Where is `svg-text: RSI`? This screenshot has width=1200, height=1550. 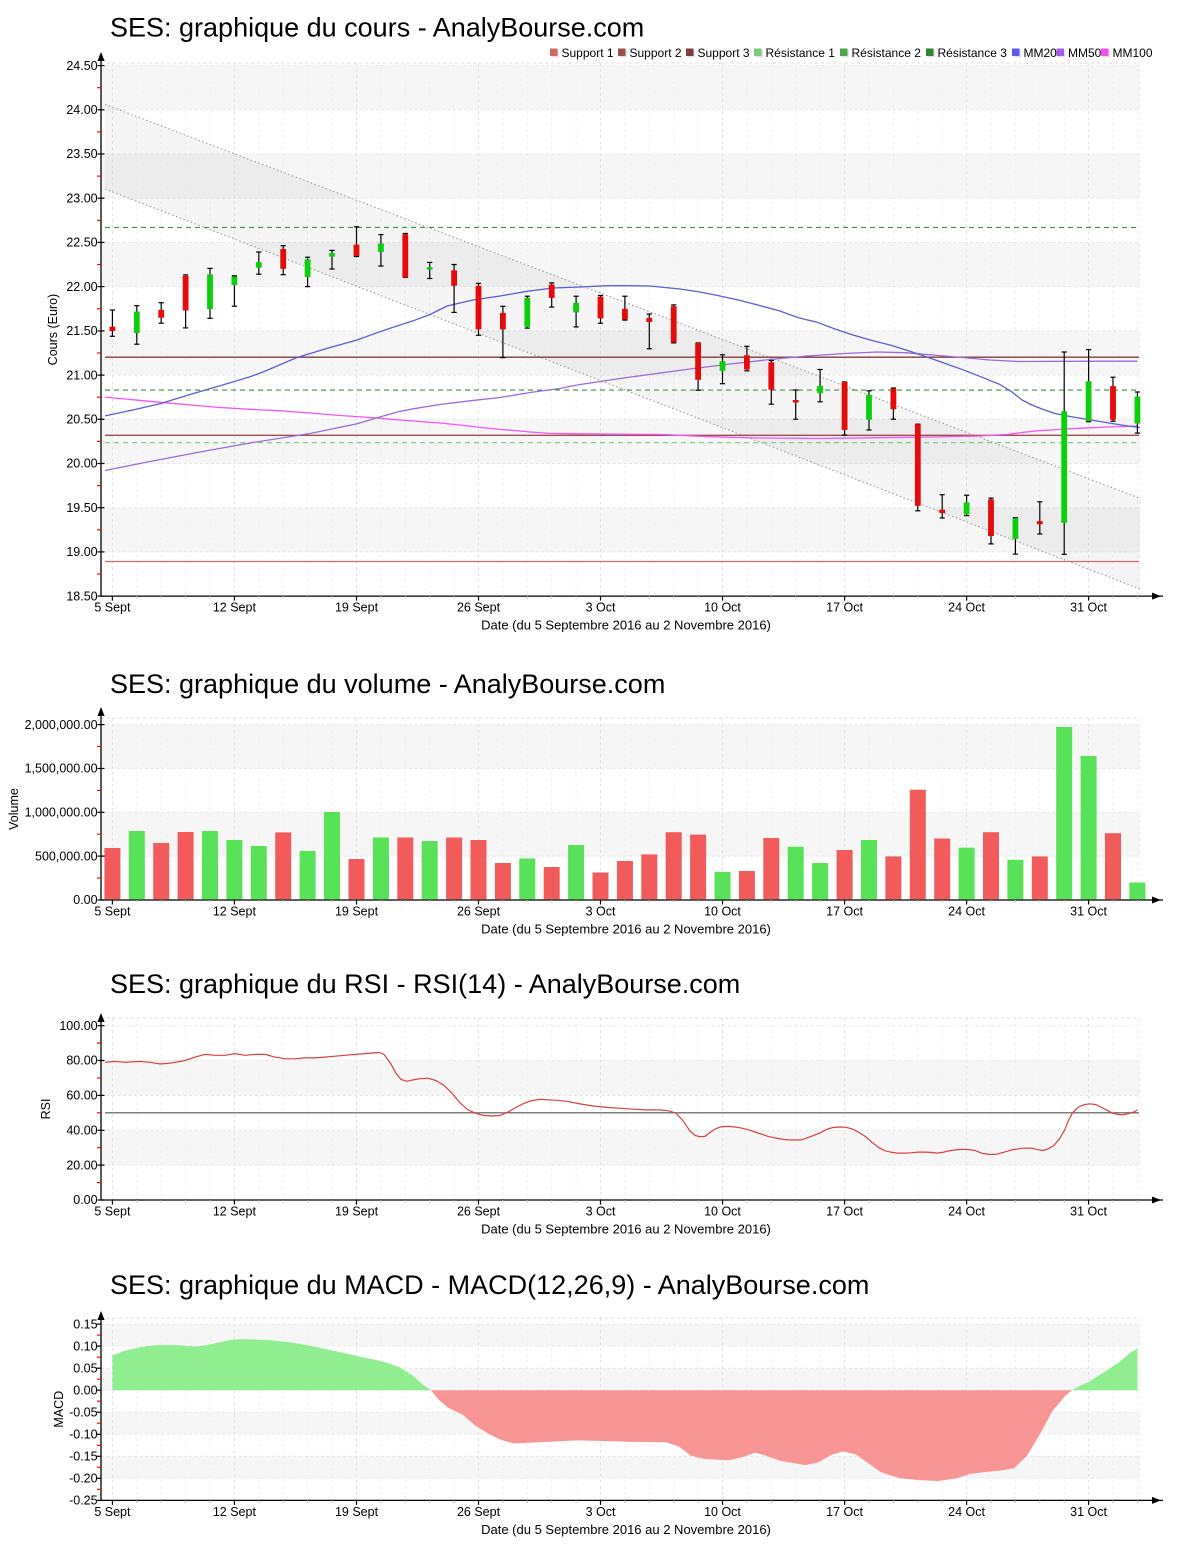 svg-text: RSI is located at coordinates (46, 1109).